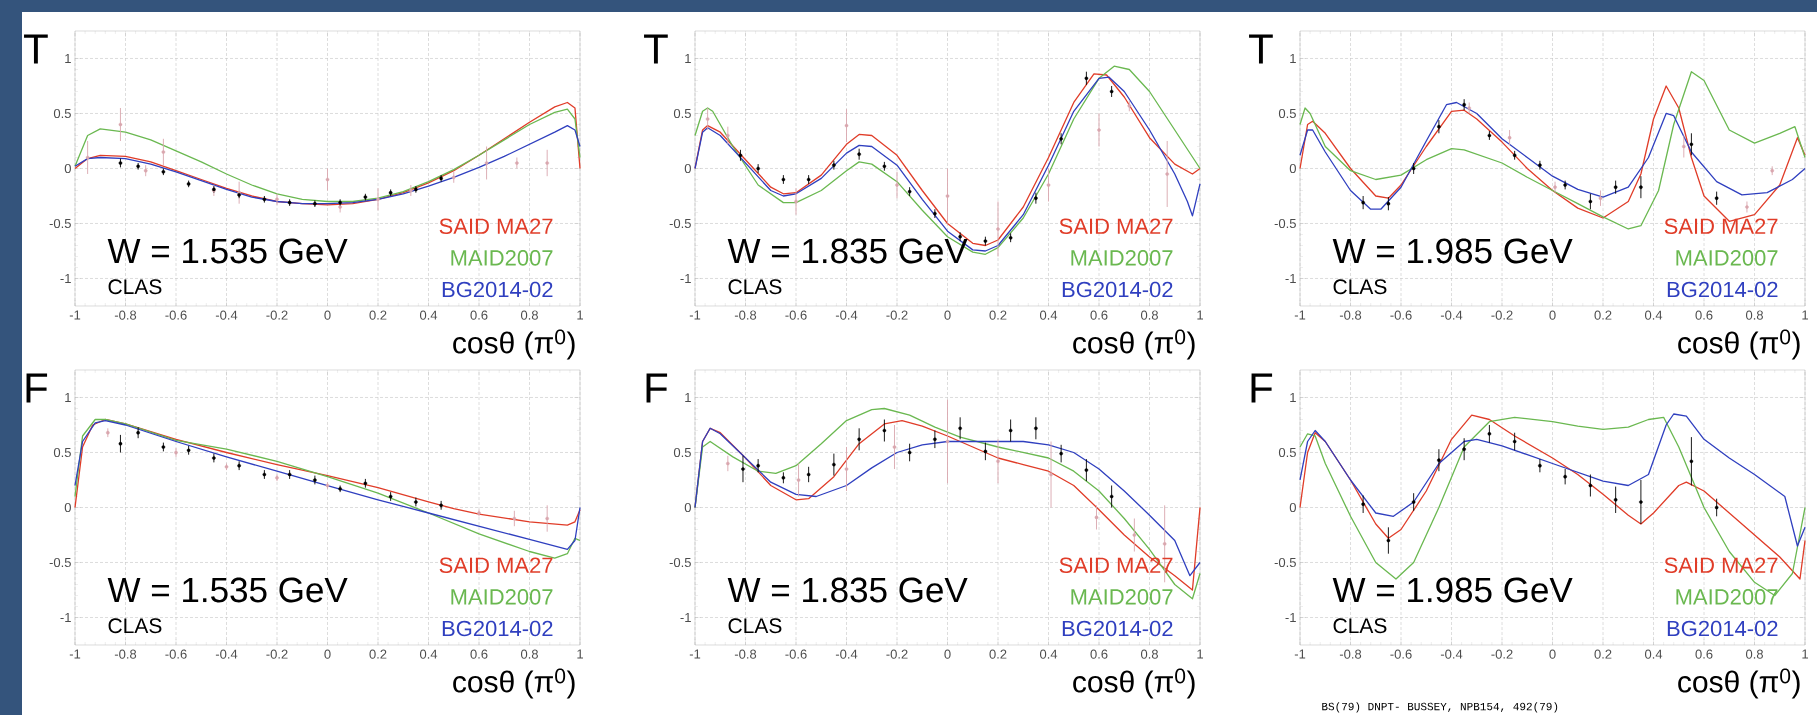 The height and width of the screenshot is (715, 1817). Describe the element at coordinates (36, 49) in the screenshot. I see `y-axis-title: T` at that location.